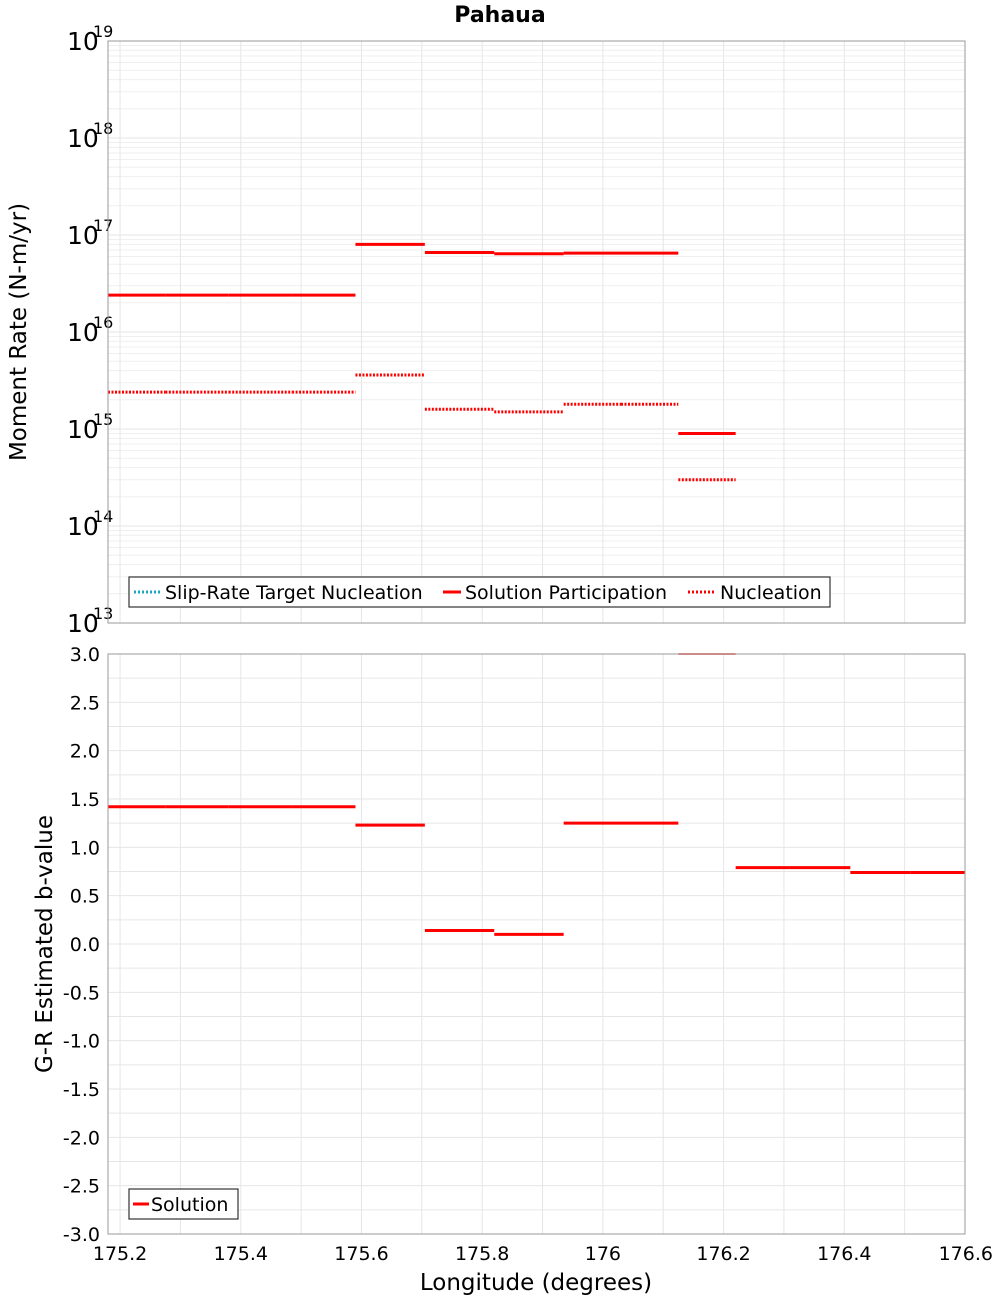  What do you see at coordinates (85, 655) in the screenshot?
I see `bottom-y-tick-label: 3.0` at bounding box center [85, 655].